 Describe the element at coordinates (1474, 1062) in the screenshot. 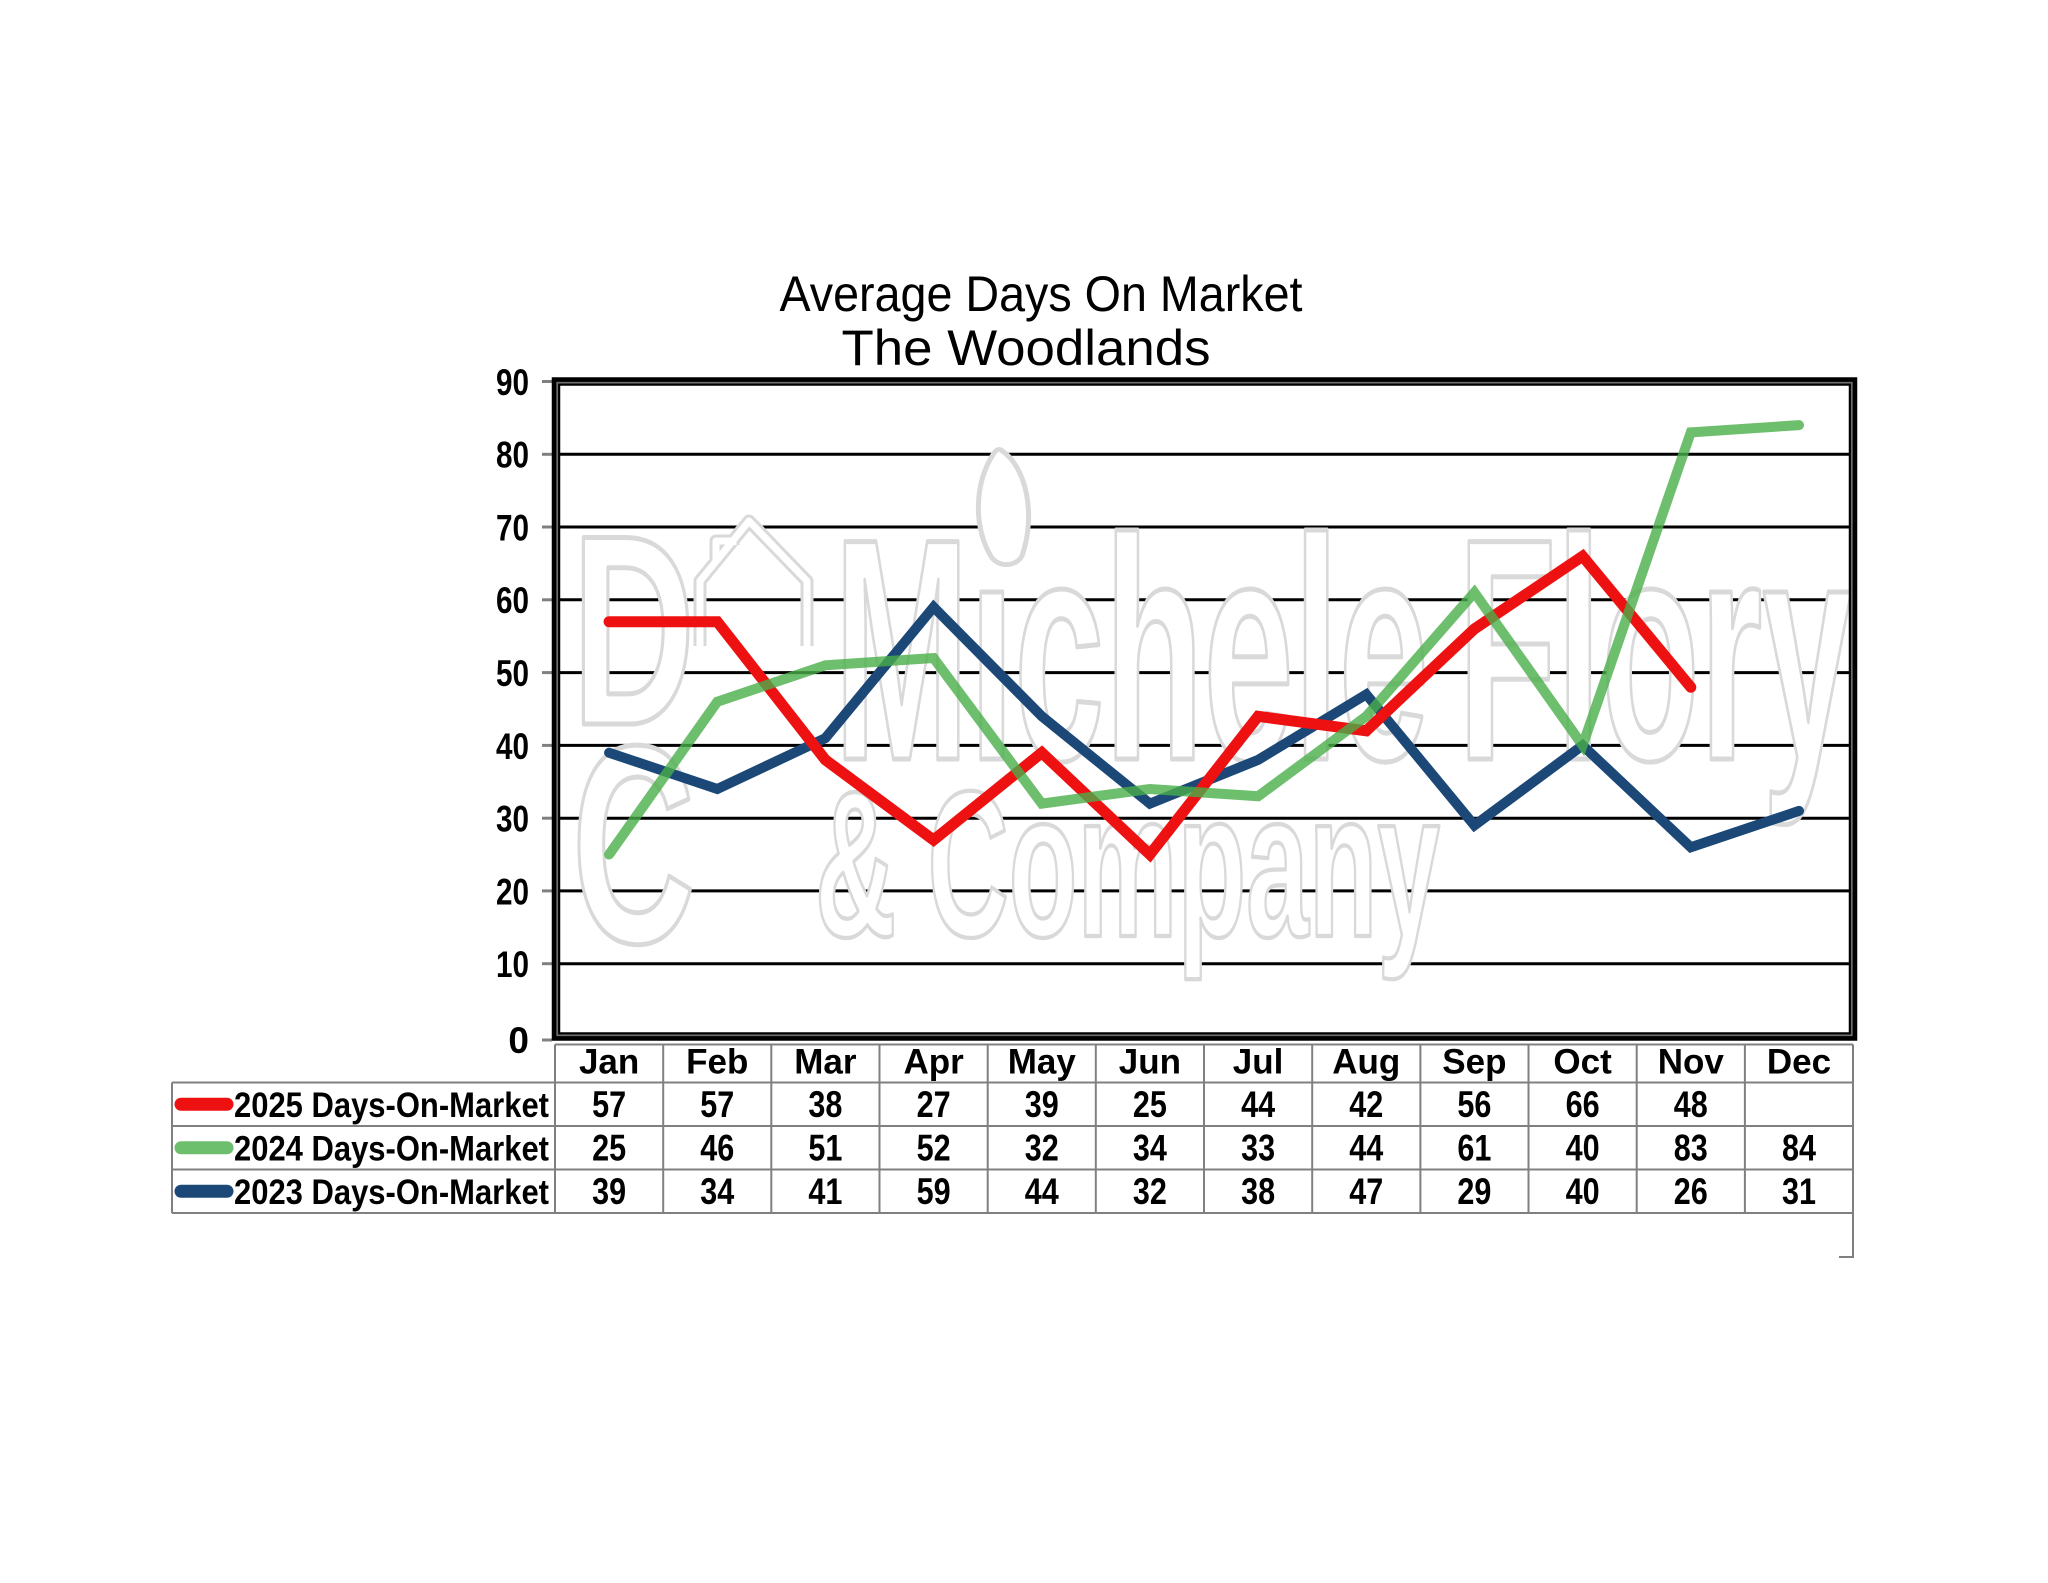

I see `svg-text: Sep` at that location.